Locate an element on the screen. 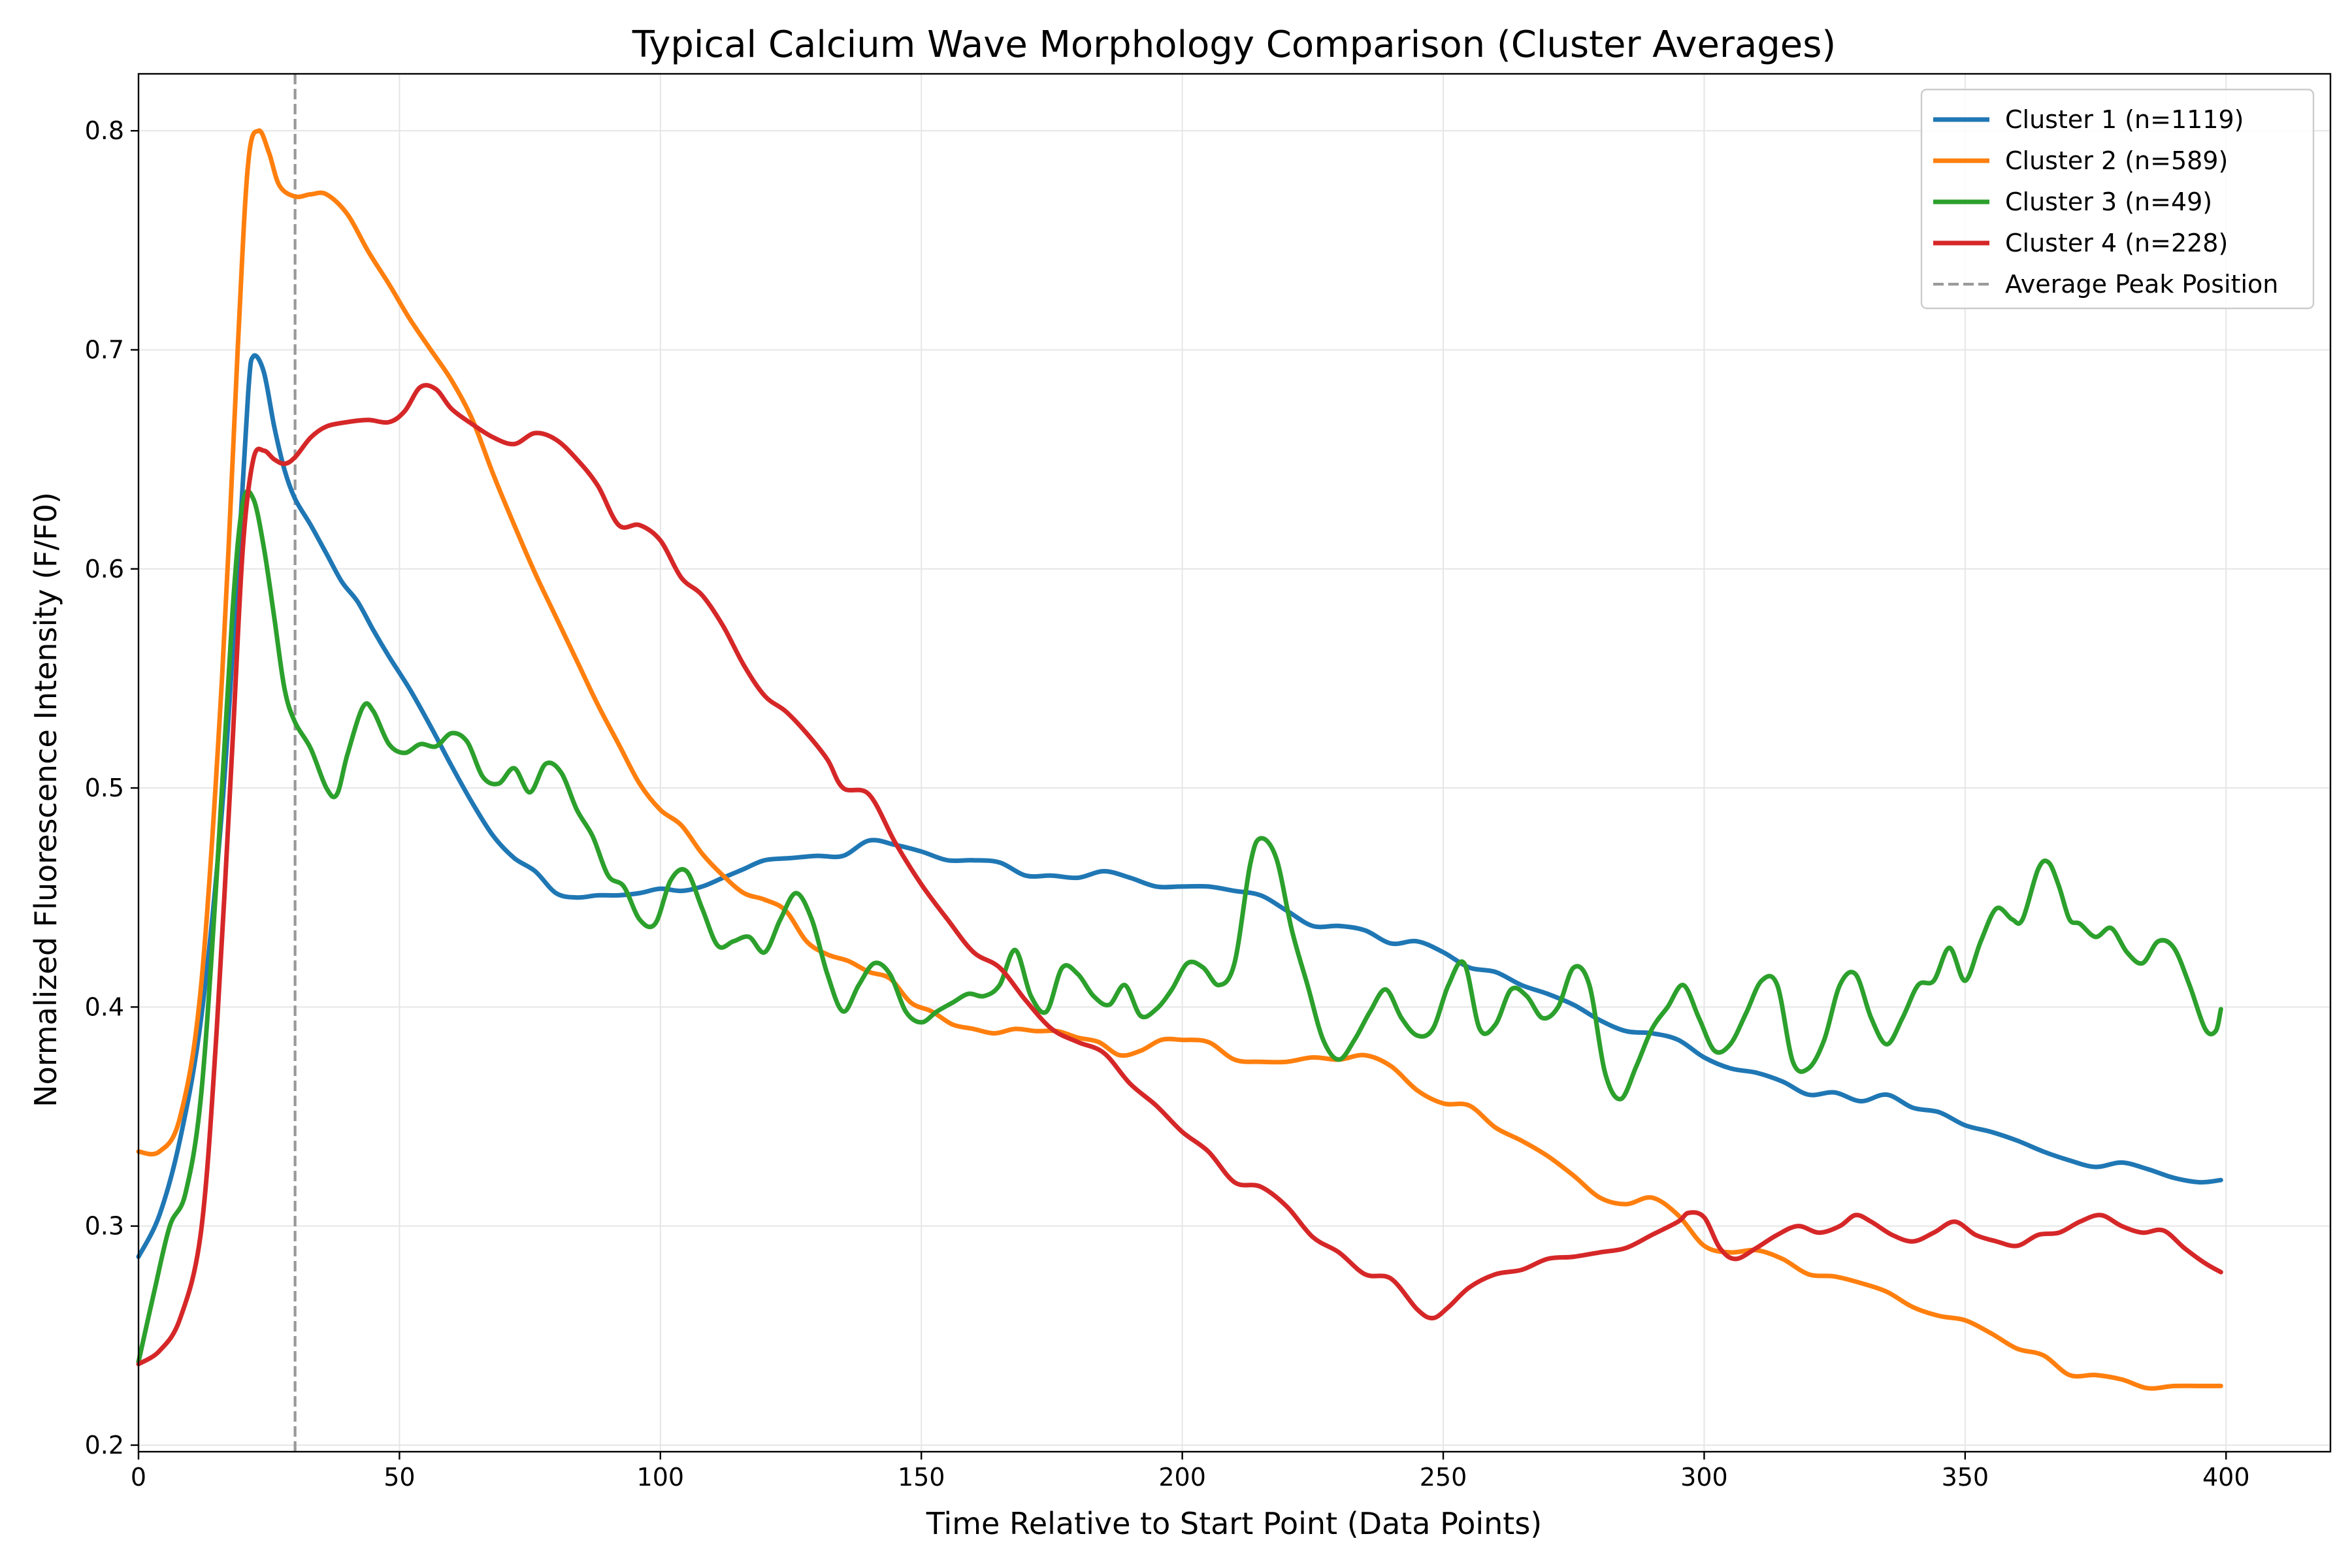 The image size is (2352, 1568). y-tick-label: 0.5 is located at coordinates (104, 788).